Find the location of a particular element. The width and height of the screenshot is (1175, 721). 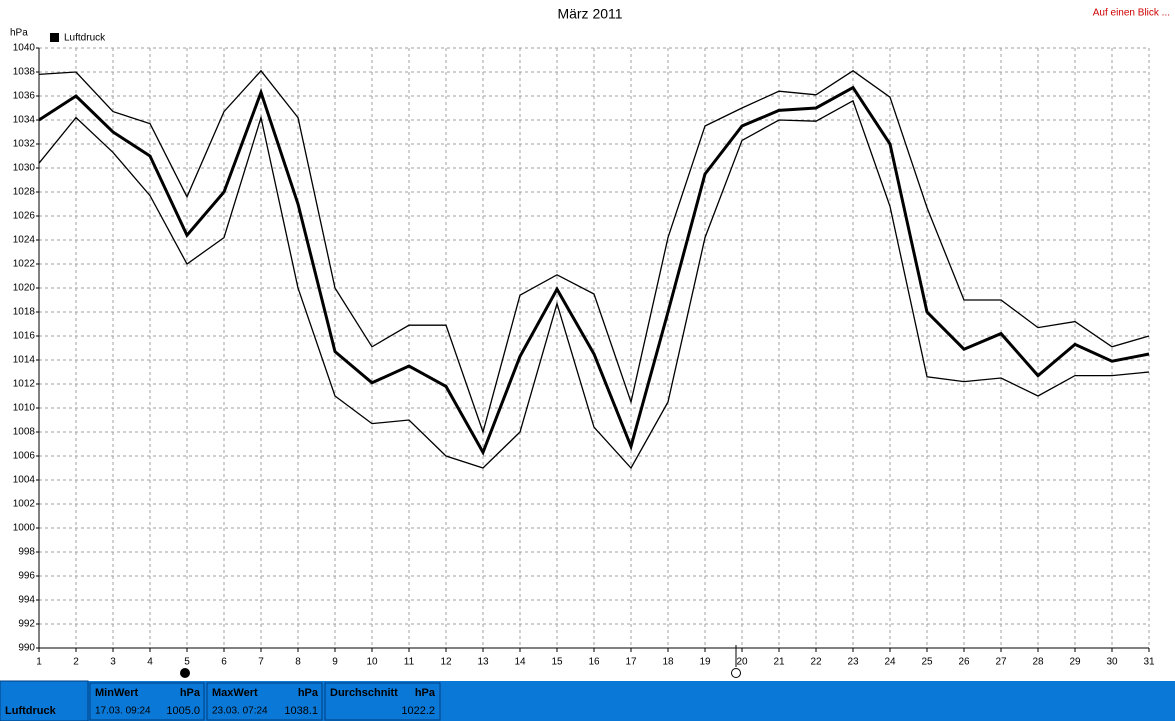

y-tick-label: 1000 is located at coordinates (24, 528).